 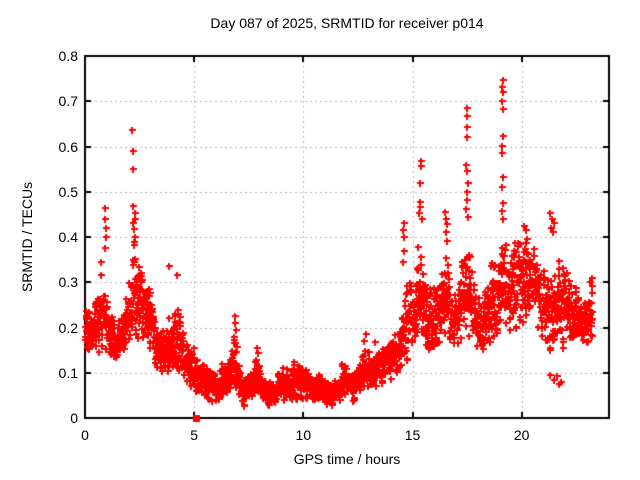 I want to click on x-axis-label: GPS time / hours, so click(x=347, y=459).